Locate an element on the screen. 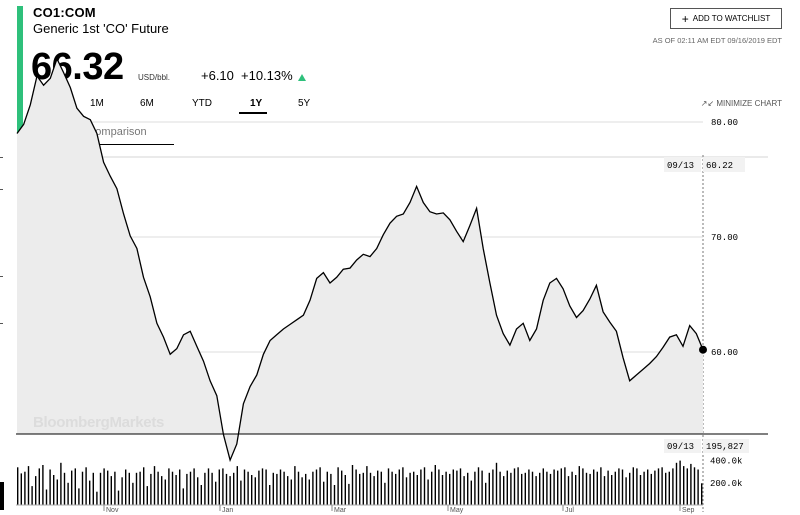 This screenshot has height=515, width=800. volume-date-label: 09/13 is located at coordinates (680, 447).